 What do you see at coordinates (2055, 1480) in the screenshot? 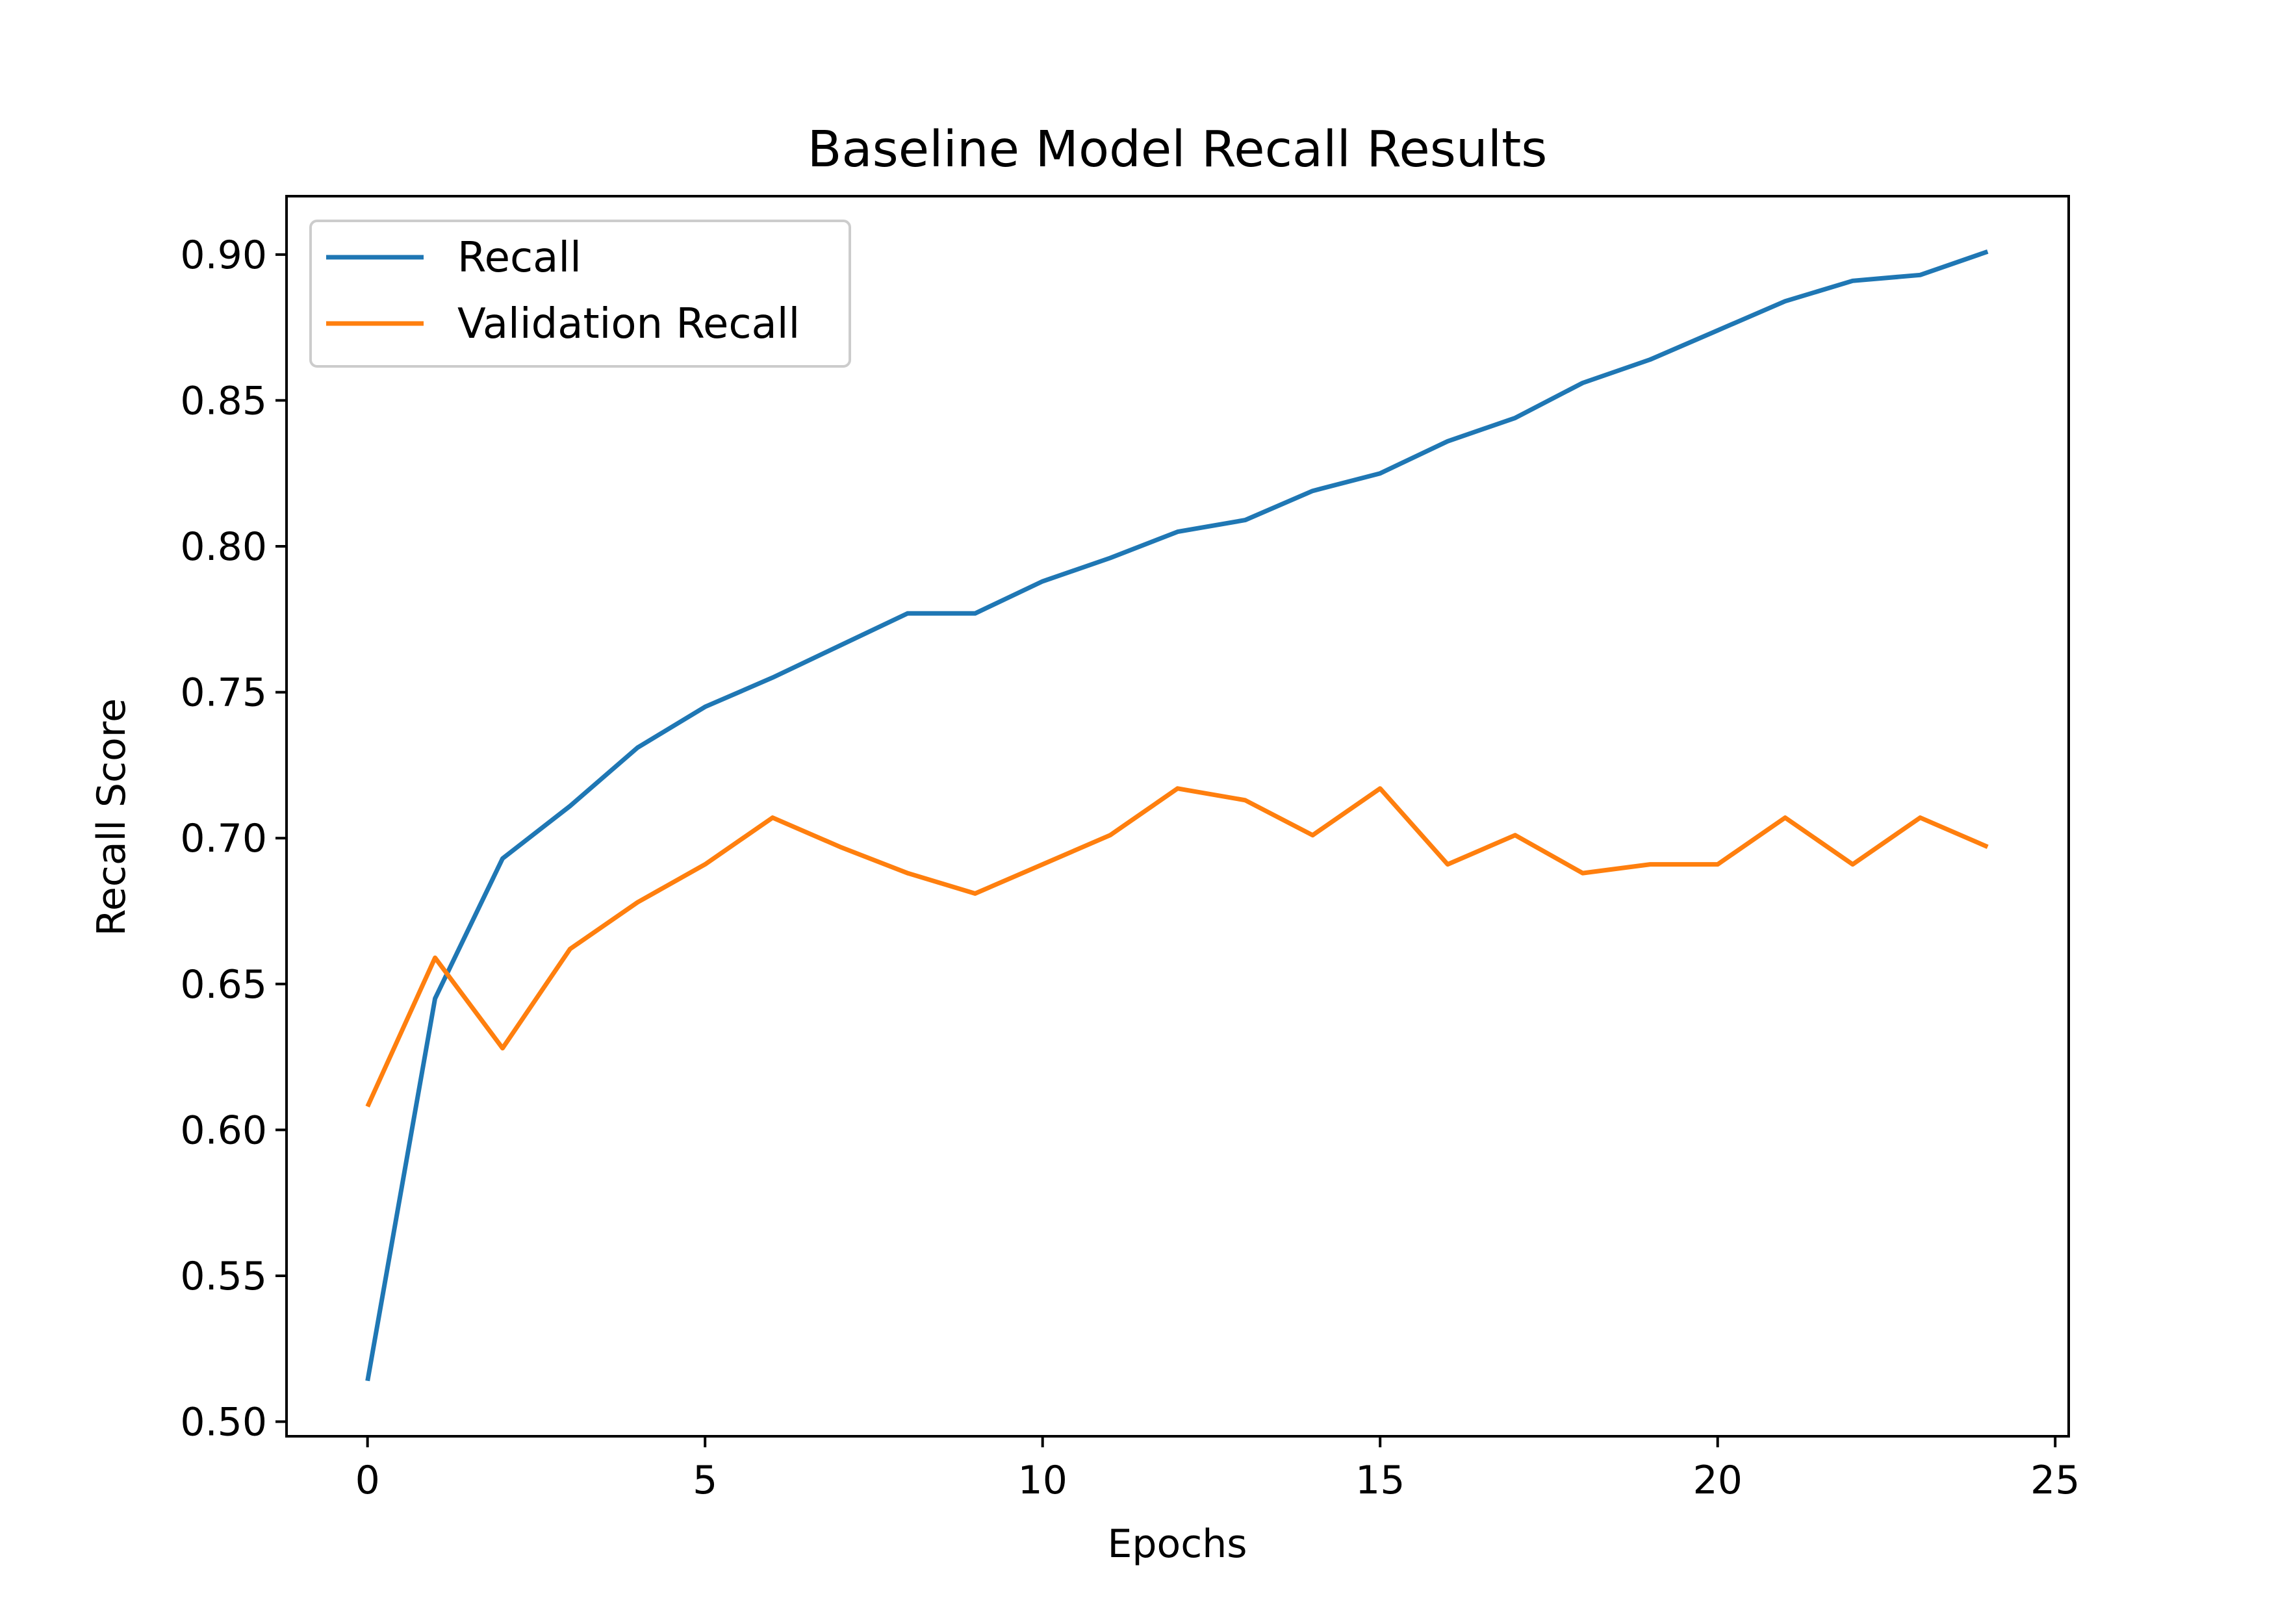
I see `x-tick-label: 25` at bounding box center [2055, 1480].